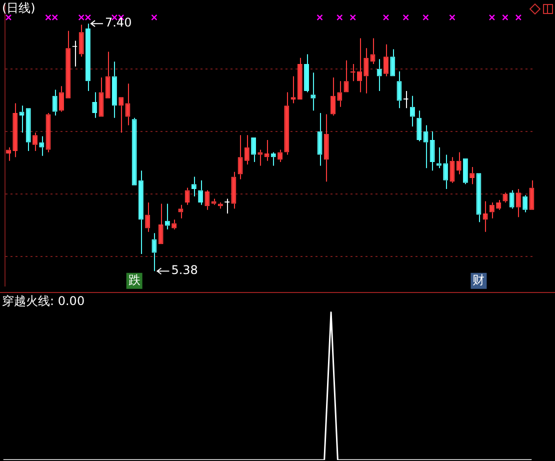 The width and height of the screenshot is (555, 461). I want to click on chart-title: 穿越火线: 0.00, so click(43, 301).